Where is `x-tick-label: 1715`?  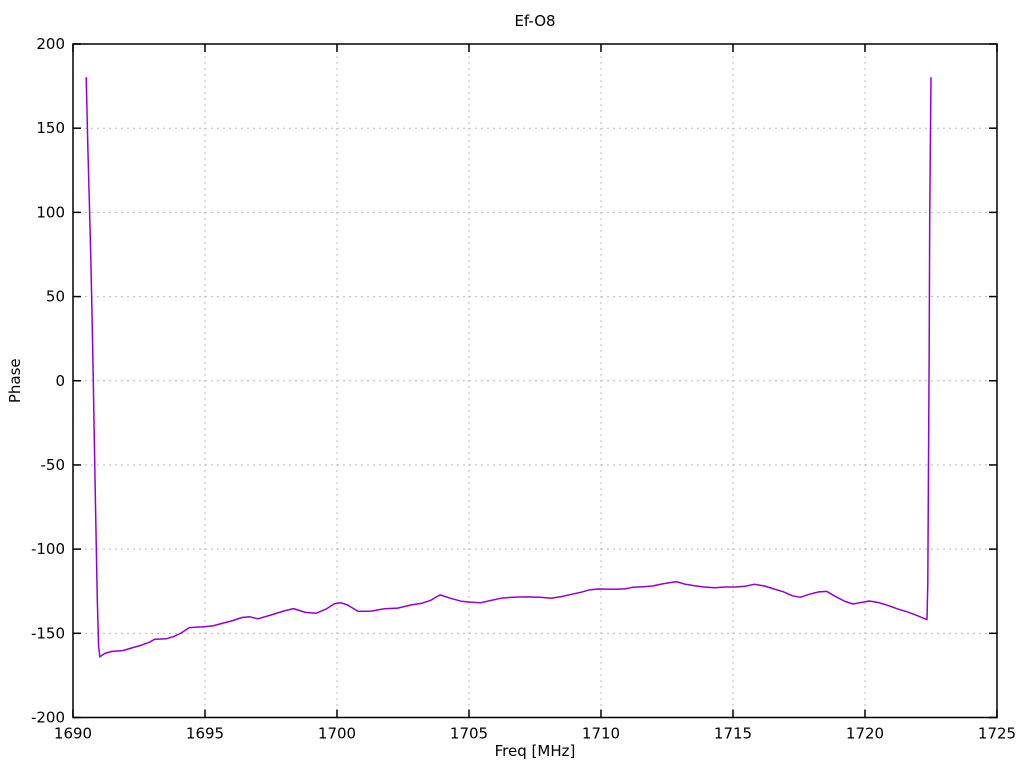
x-tick-label: 1715 is located at coordinates (733, 734).